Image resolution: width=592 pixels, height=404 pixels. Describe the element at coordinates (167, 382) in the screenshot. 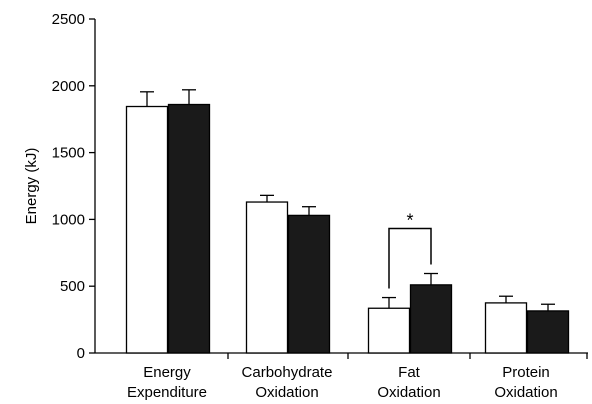

I see `x-category-label-0: Energy Expenditure` at that location.